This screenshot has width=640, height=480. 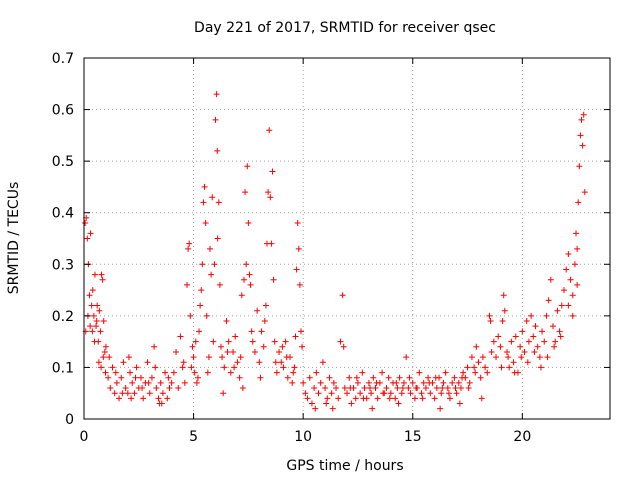 What do you see at coordinates (193, 437) in the screenshot?
I see `x-tick-label: 5` at bounding box center [193, 437].